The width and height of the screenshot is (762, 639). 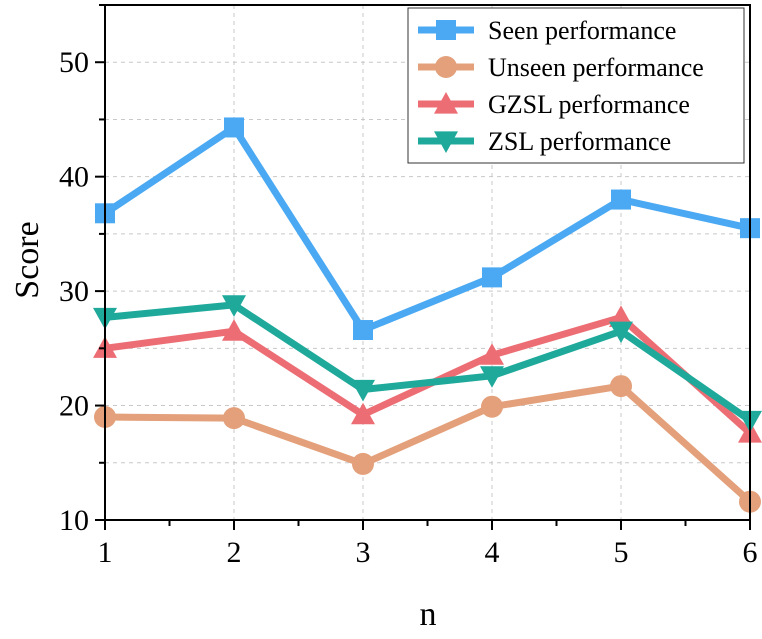 I want to click on x-tick-label: 2, so click(x=234, y=552).